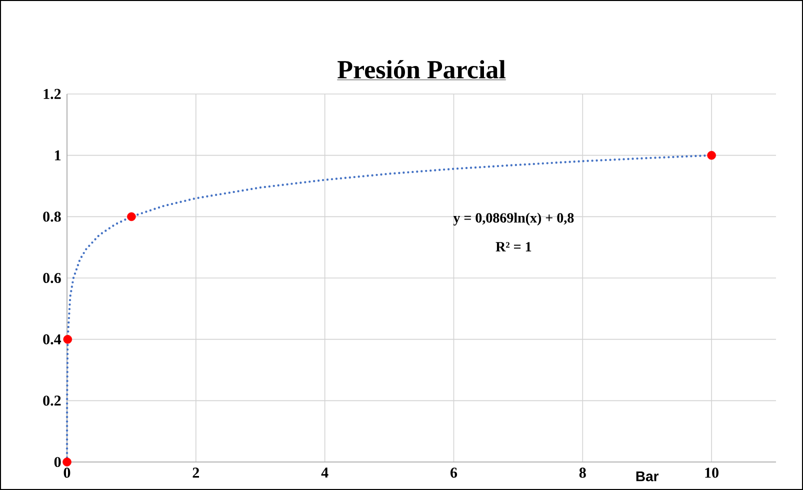  I want to click on y-tick-label: 0.2, so click(52, 401).